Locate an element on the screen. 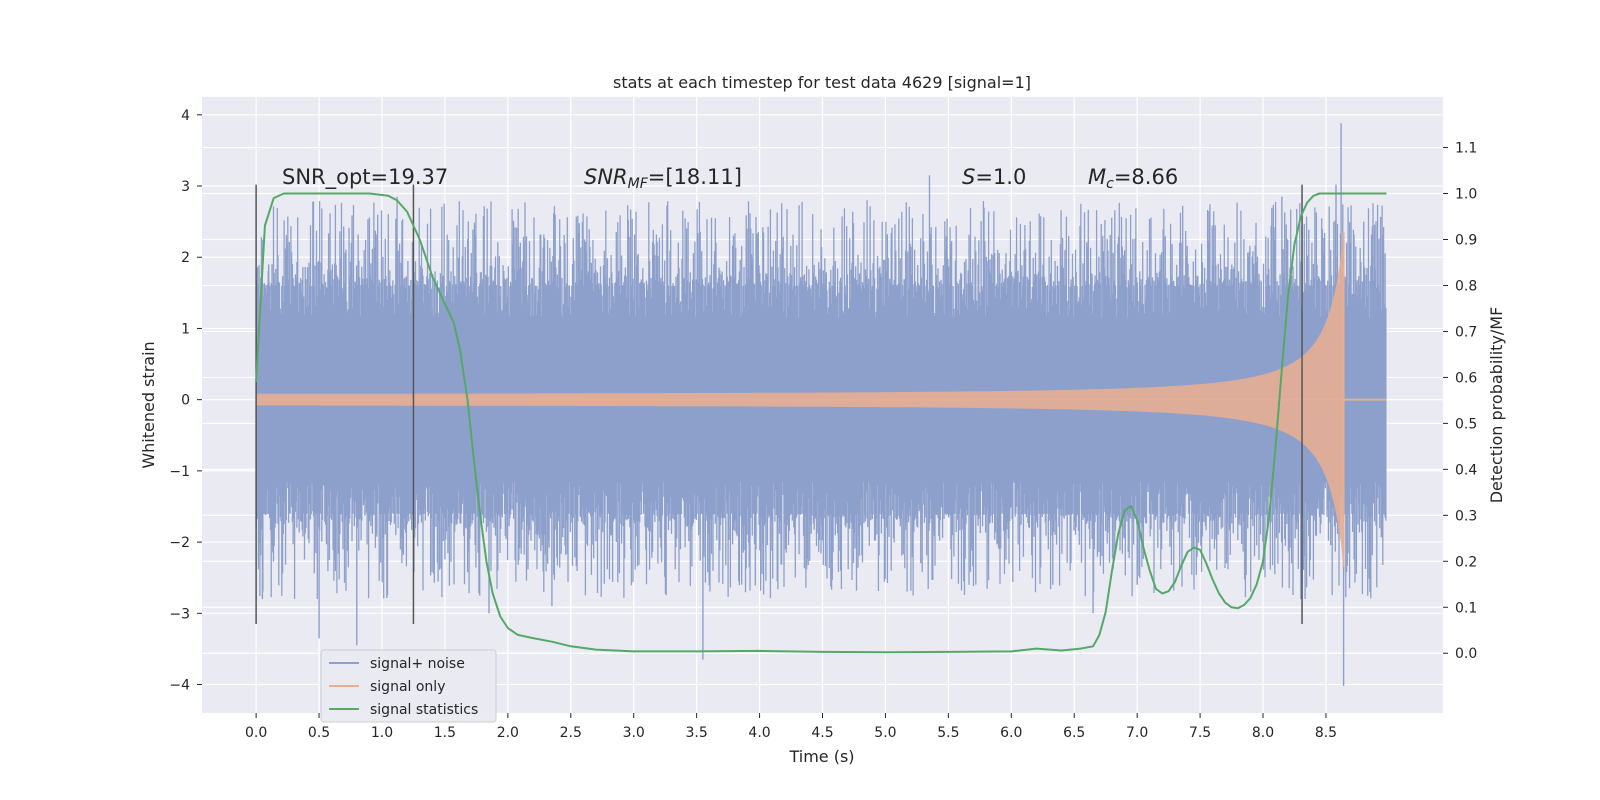 Image resolution: width=1600 pixels, height=800 pixels. legend-label-signal-plus-noise: signal+ noise is located at coordinates (417, 664).